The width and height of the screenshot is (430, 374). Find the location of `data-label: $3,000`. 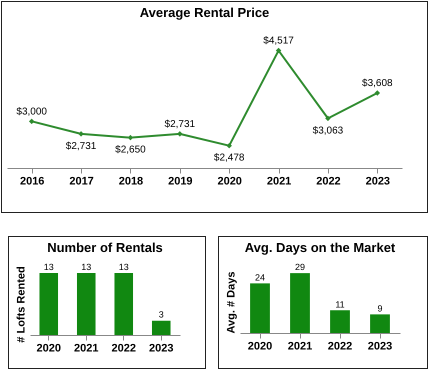

data-label: $3,000 is located at coordinates (32, 112).